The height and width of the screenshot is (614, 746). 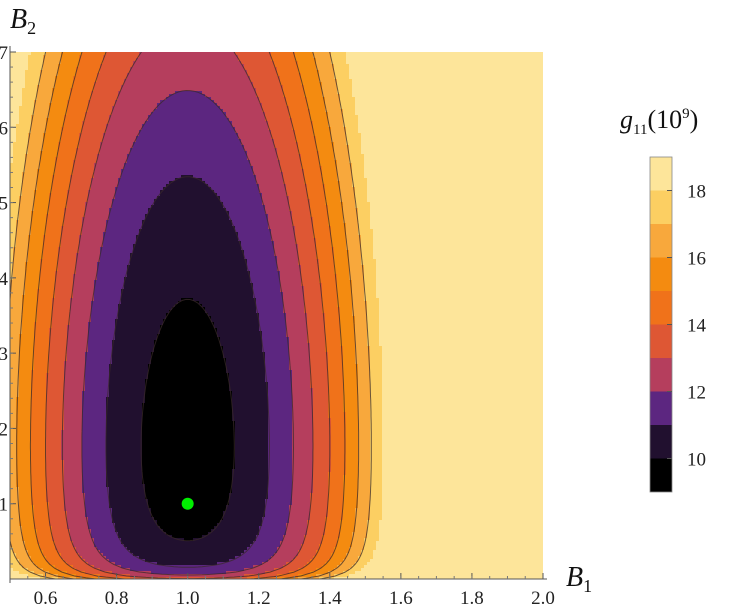 What do you see at coordinates (401, 598) in the screenshot?
I see `x-tick-label: 1.6` at bounding box center [401, 598].